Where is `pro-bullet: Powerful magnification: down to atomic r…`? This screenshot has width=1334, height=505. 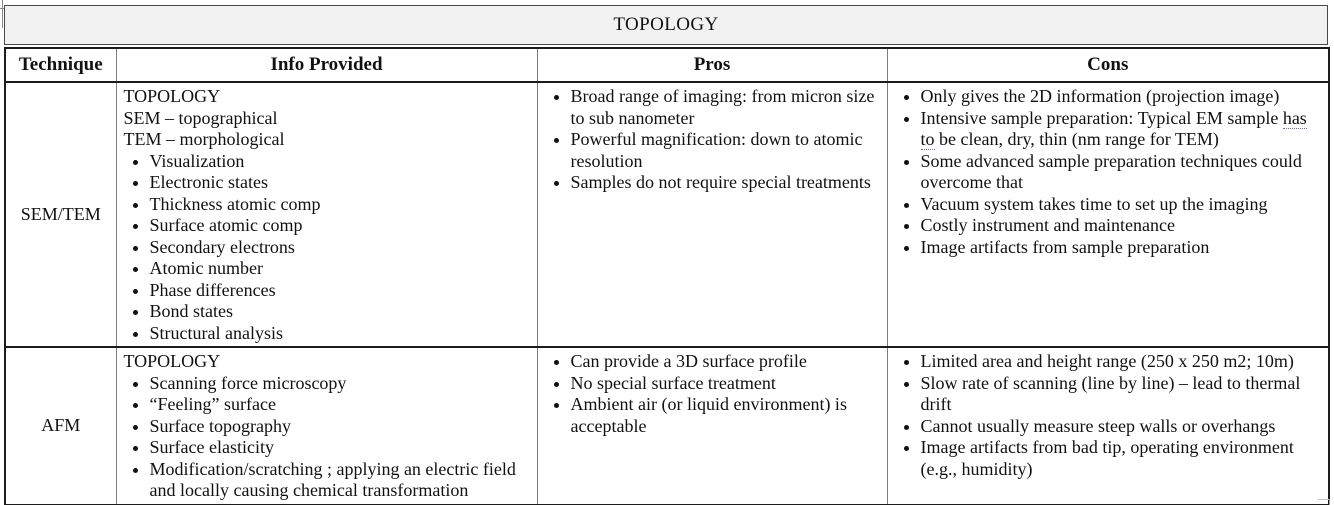
pro-bullet: Powerful magnification: down to atomic r… is located at coordinates (726, 150).